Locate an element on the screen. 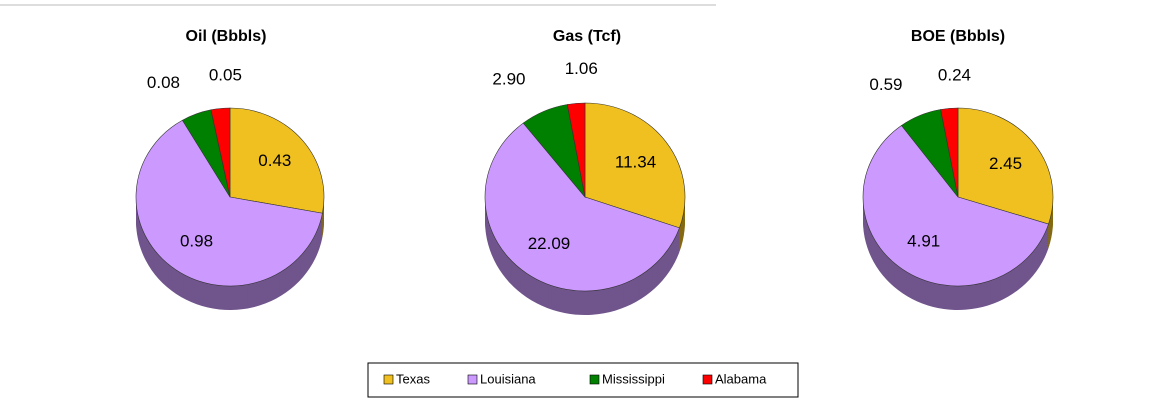  data-label: 0.98 is located at coordinates (196, 241).